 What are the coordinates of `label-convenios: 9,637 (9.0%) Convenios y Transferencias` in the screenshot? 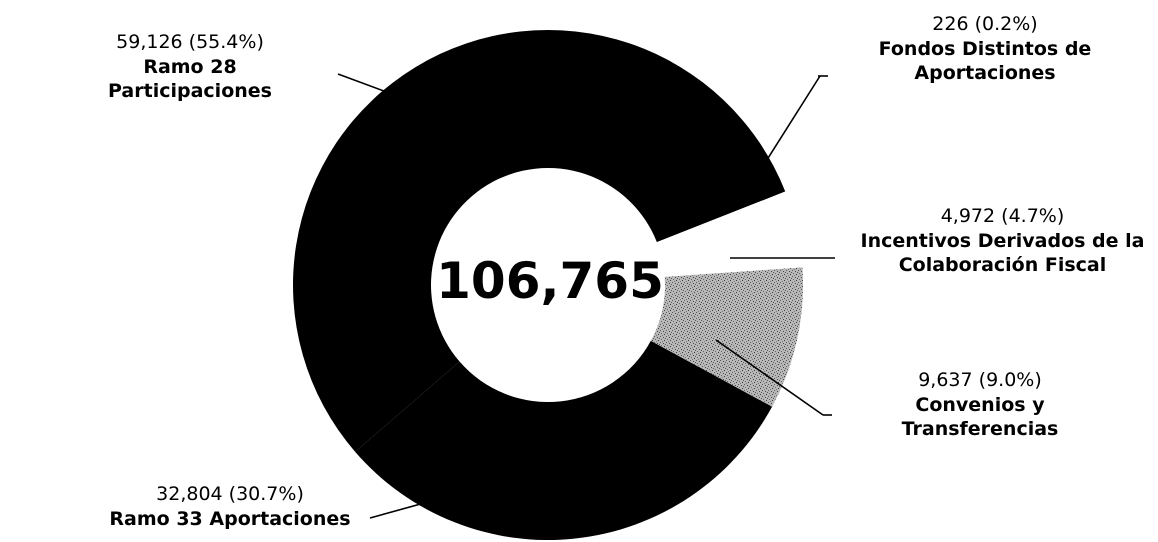 It's located at (980, 405).